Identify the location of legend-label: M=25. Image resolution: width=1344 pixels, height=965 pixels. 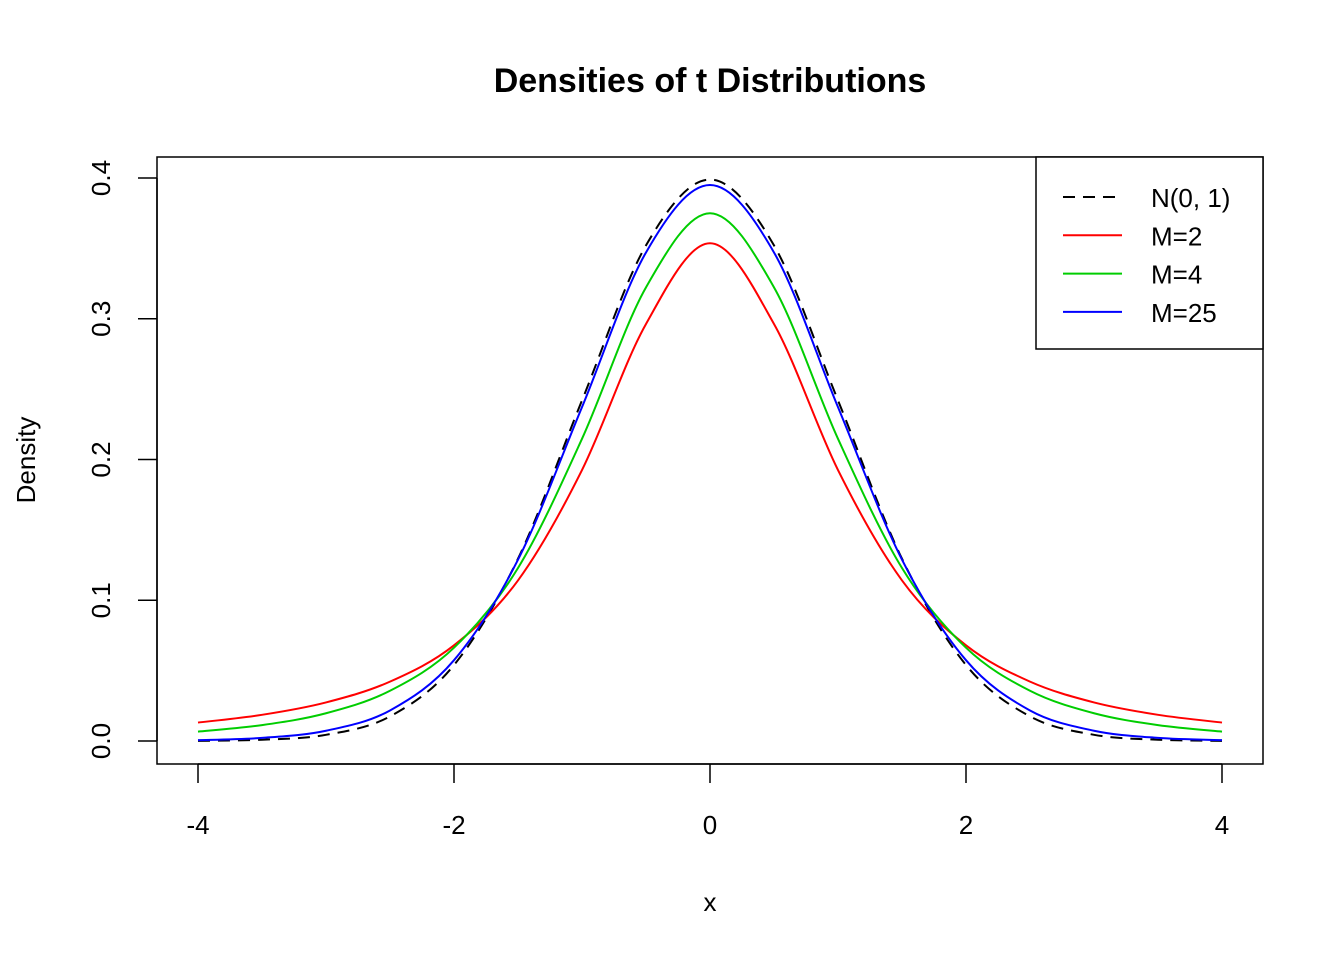
(1184, 313).